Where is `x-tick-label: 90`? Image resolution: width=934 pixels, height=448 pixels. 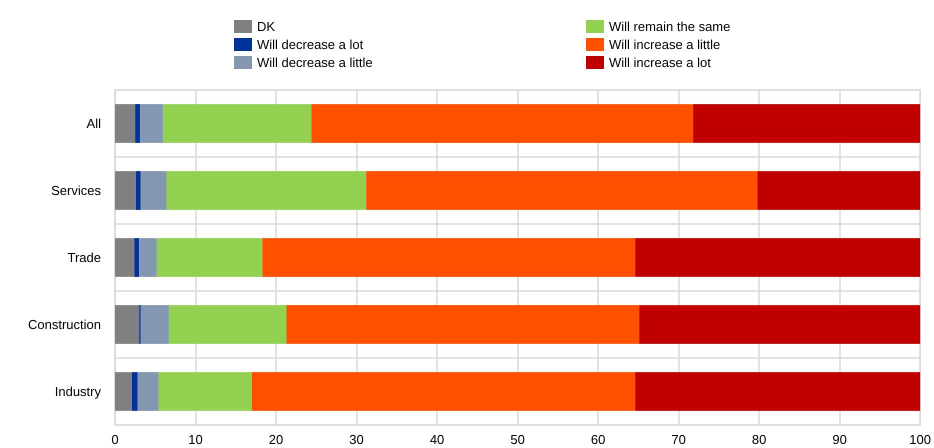
x-tick-label: 90 is located at coordinates (839, 439).